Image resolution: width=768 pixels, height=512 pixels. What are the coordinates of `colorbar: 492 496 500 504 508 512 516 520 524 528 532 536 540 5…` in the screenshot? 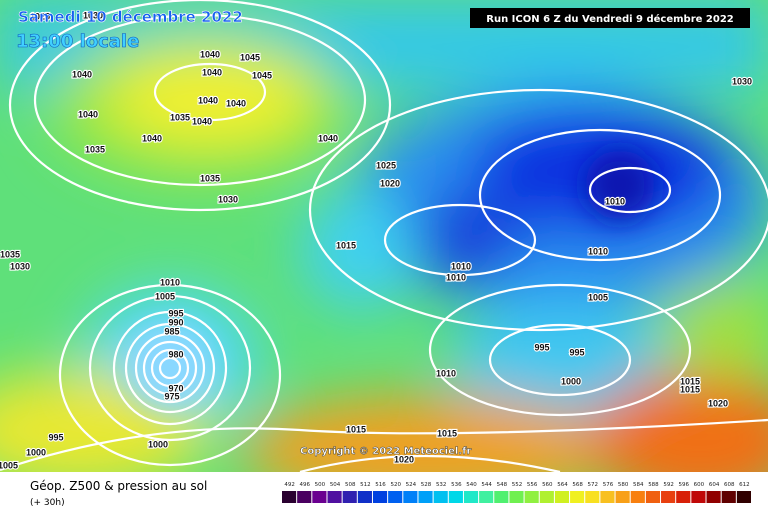 It's located at (516, 492).